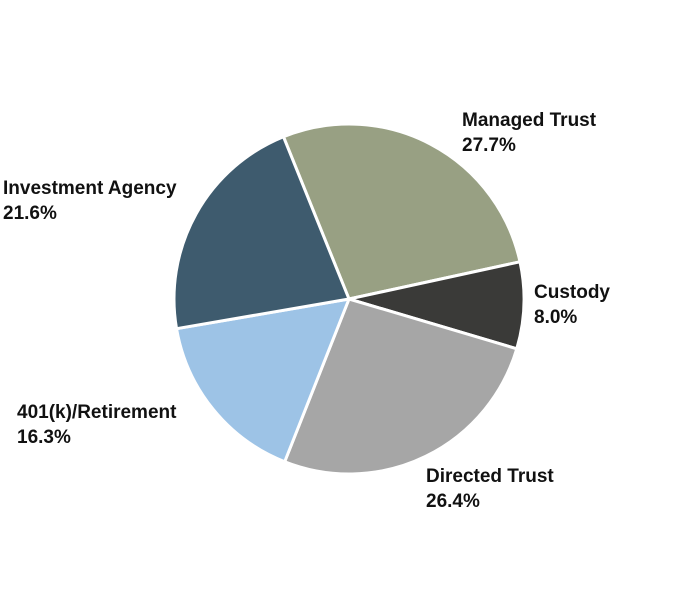  Describe the element at coordinates (90, 201) in the screenshot. I see `slice-label-investment-agency: Investment Agency 21.6%` at that location.